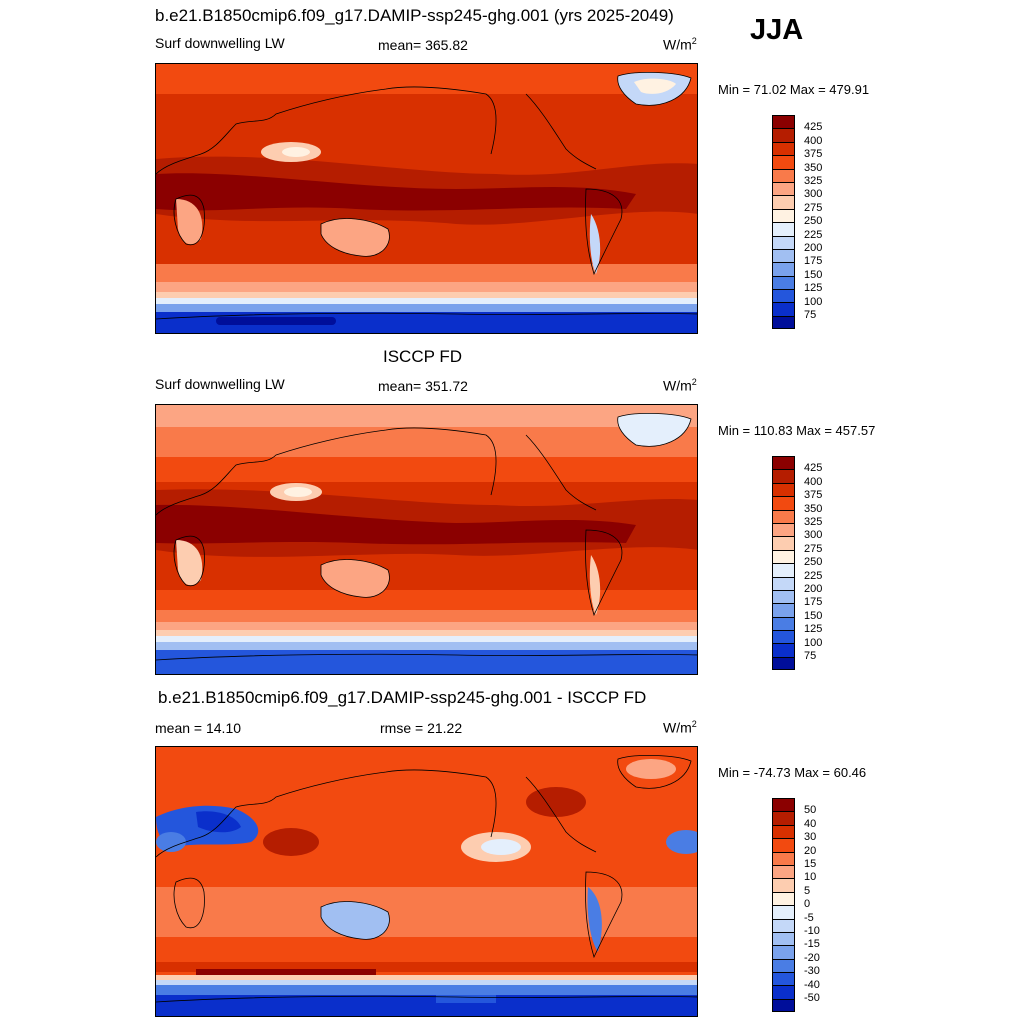 The image size is (1024, 1024). Describe the element at coordinates (810, 864) in the screenshot. I see `colorbar-tick-label: 15` at that location.